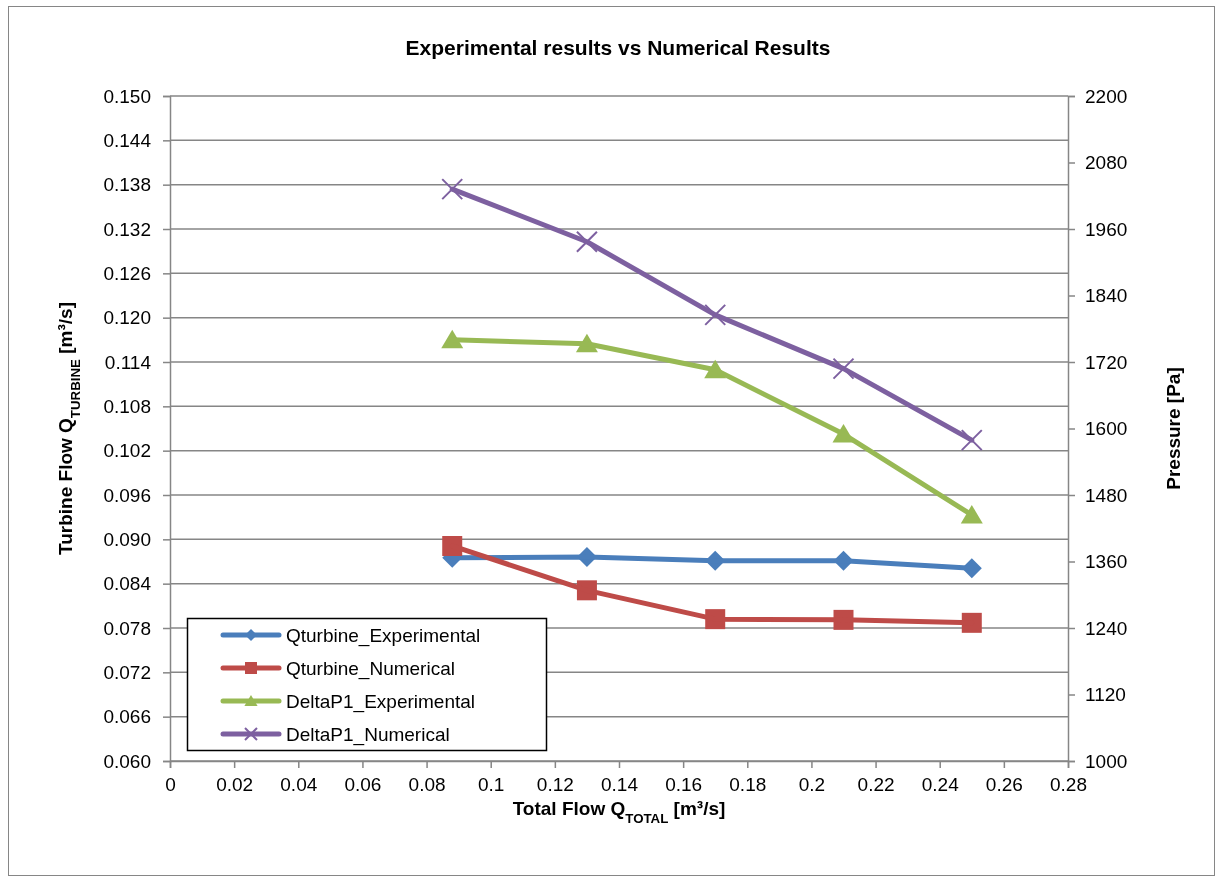  Describe the element at coordinates (1106, 362) in the screenshot. I see `y2-tick-label: 1720` at that location.